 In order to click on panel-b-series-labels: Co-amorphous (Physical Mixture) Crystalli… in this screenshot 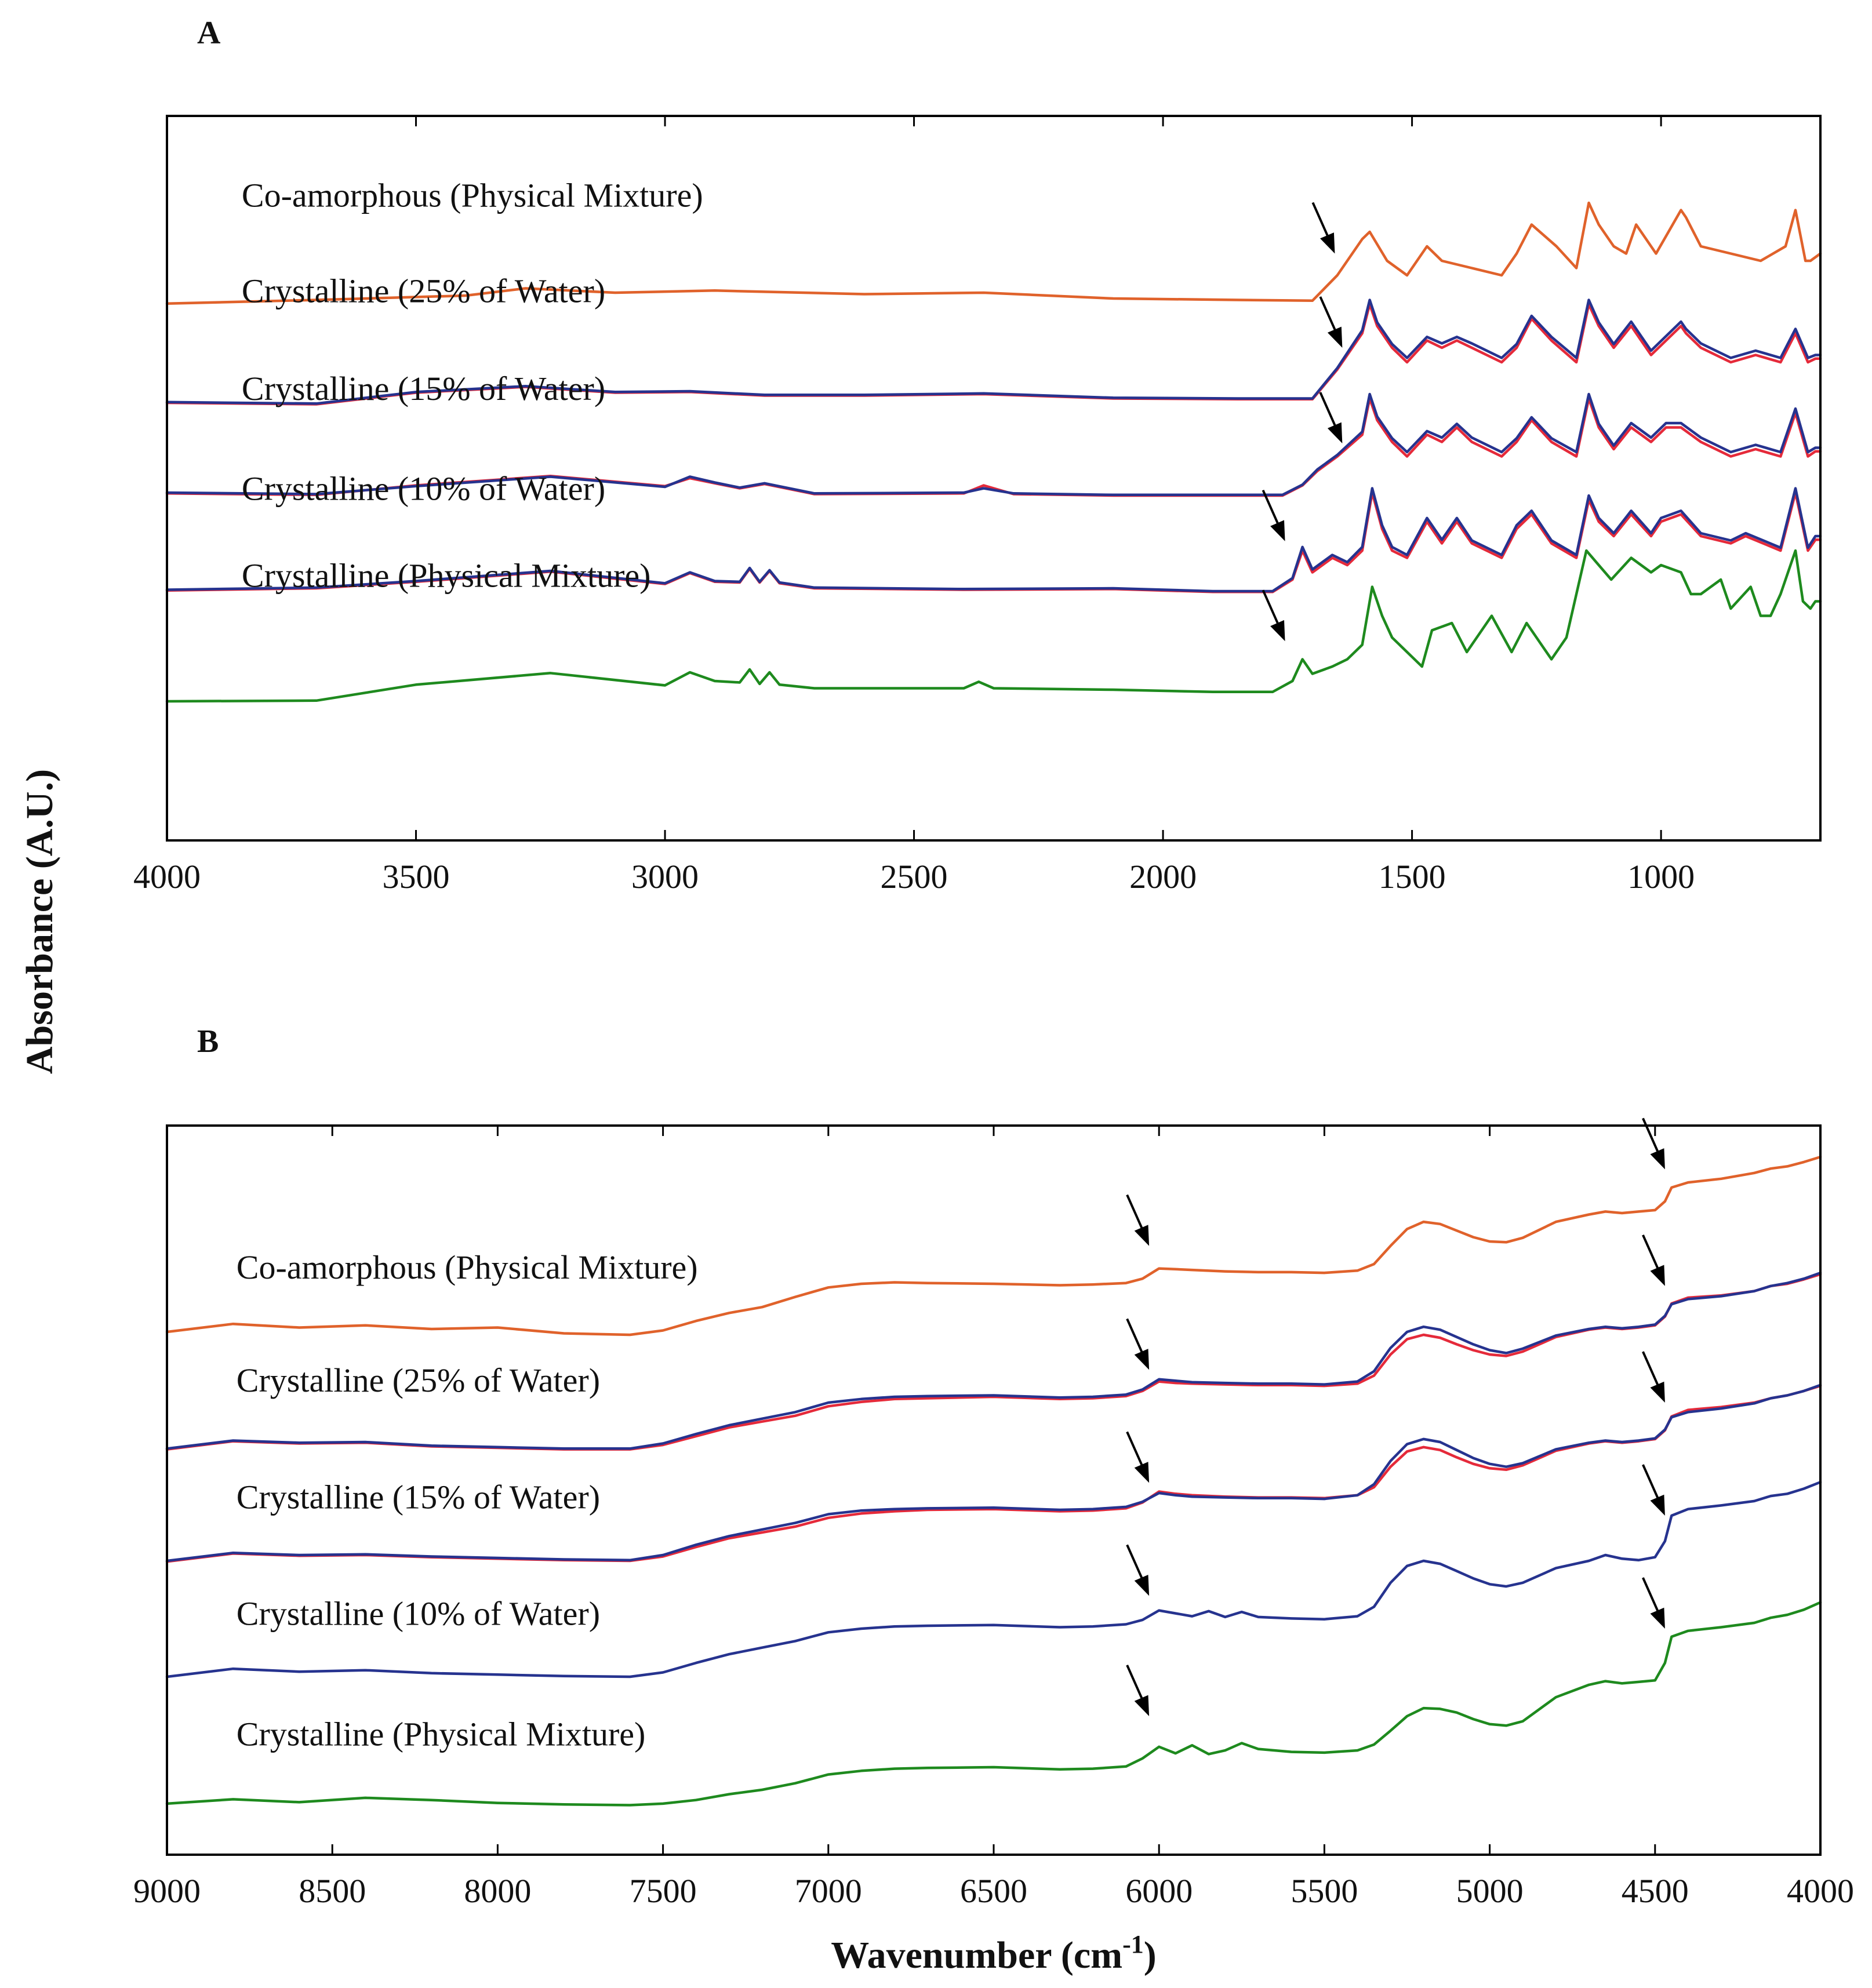, I will do `click(467, 1500)`.